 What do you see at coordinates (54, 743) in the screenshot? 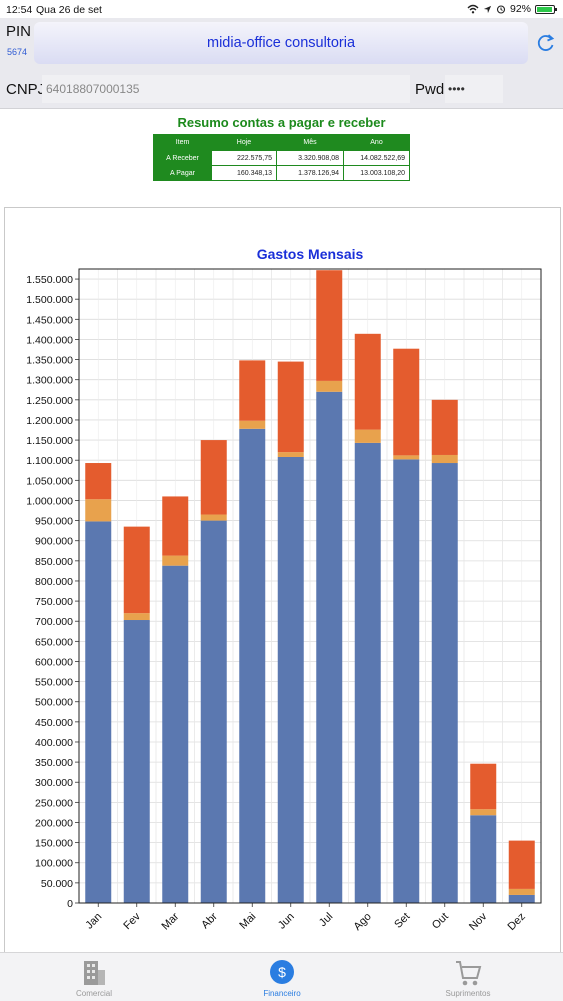
I see `y-tick-label: 400.000` at bounding box center [54, 743].